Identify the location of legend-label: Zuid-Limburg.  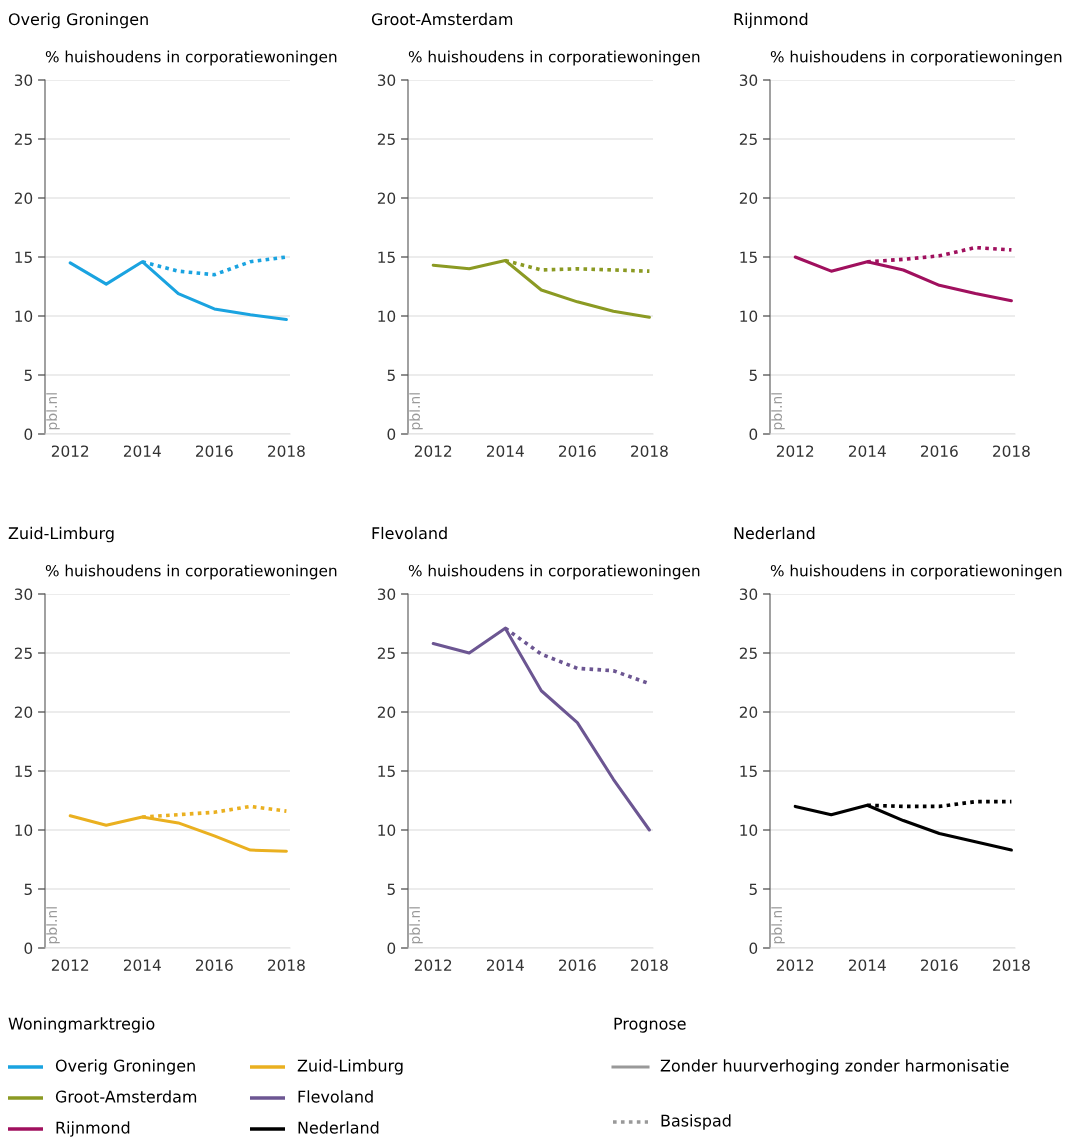
(350, 1067).